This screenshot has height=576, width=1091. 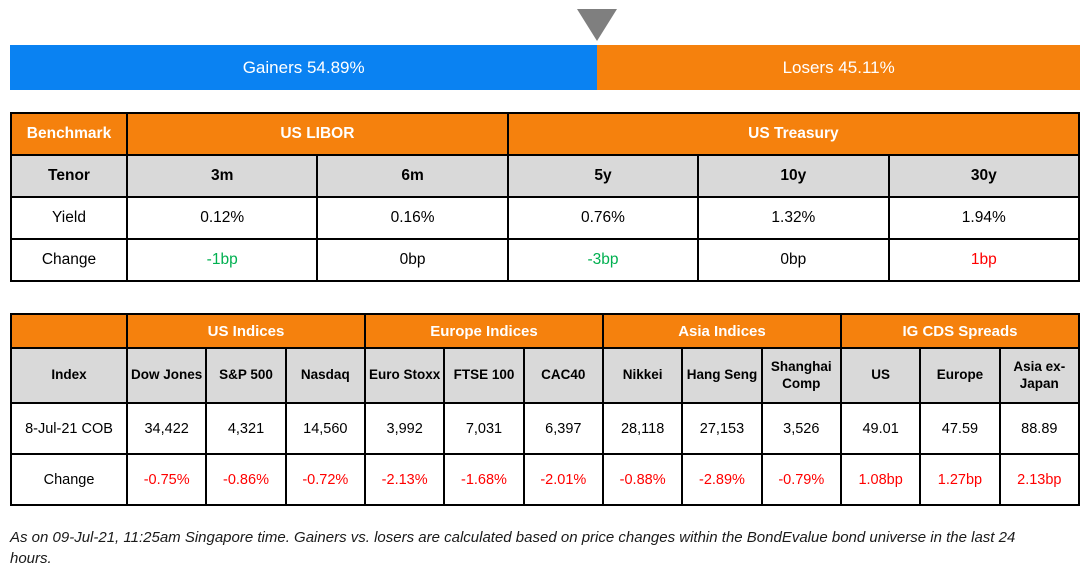 I want to click on gainers-losers-bar: Gainers 54.89% Losers 45.11%, so click(x=545, y=67).